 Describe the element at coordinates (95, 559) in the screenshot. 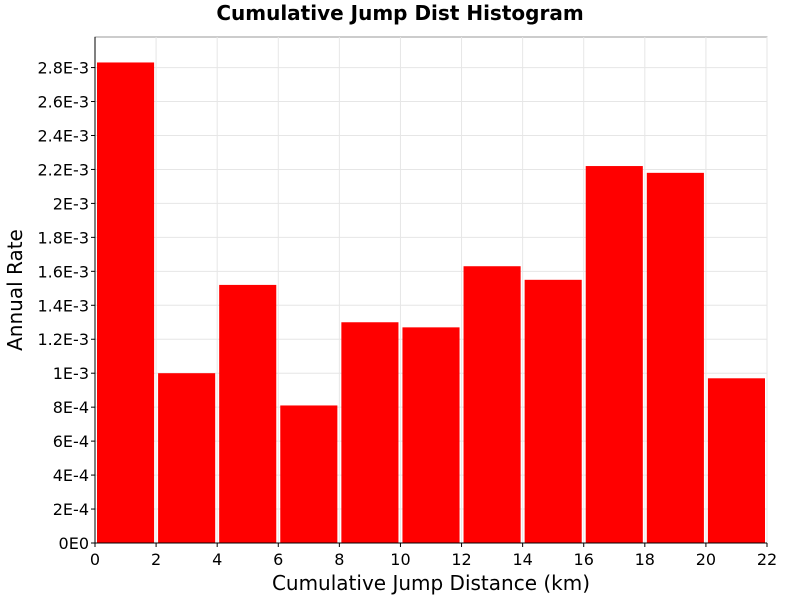

I see `x-tick-label-0: 0` at that location.